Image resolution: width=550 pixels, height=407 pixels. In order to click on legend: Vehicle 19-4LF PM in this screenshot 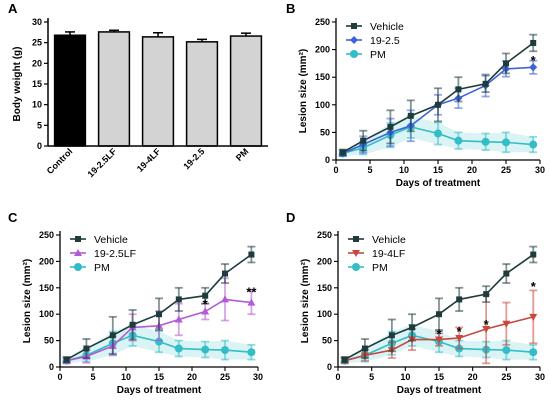, I will do `click(377, 254)`.